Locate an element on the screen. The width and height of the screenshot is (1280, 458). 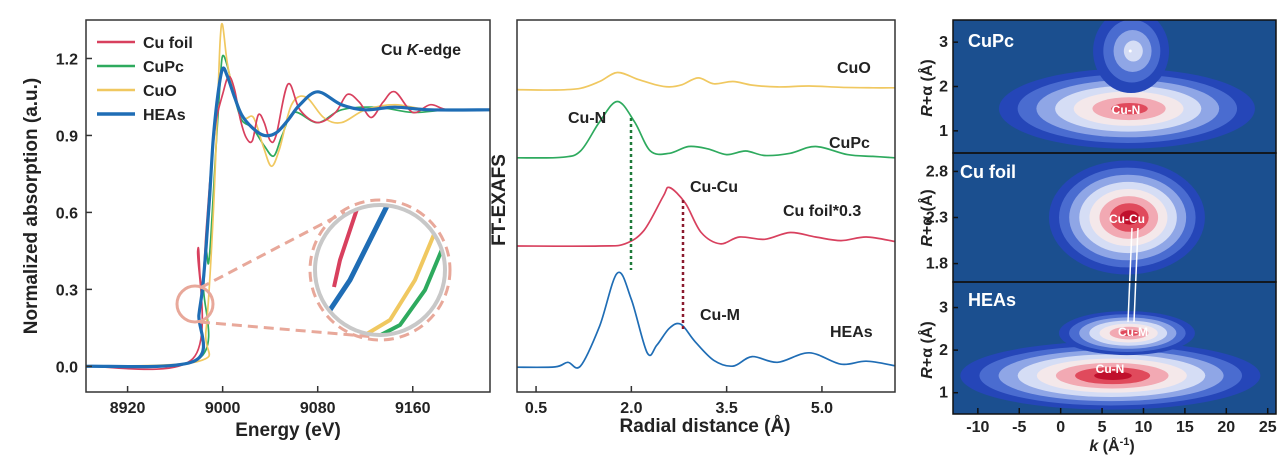
mag-line-cuo is located at coordinates (402, 277).